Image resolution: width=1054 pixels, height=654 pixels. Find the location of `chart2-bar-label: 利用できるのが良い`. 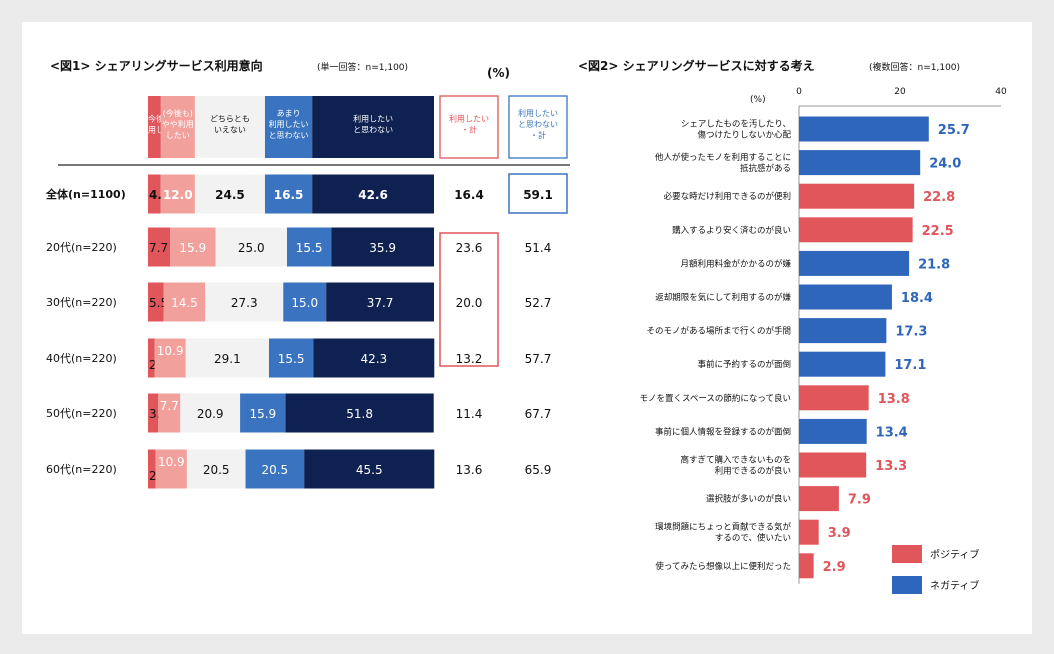

chart2-bar-label: 利用できるのが良い is located at coordinates (753, 471).